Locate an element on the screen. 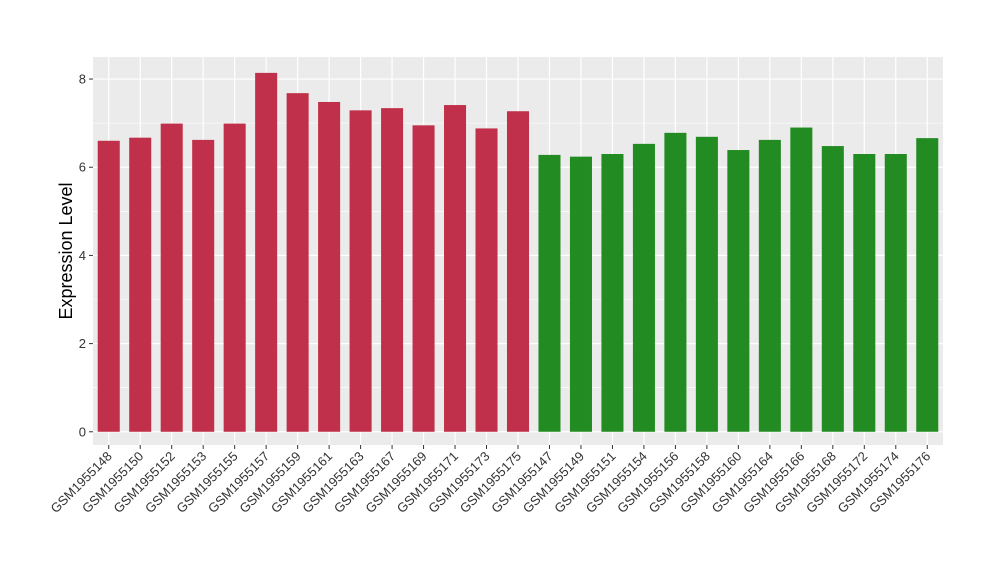 The height and width of the screenshot is (580, 1000). bar-GSM1955156 is located at coordinates (675, 282).